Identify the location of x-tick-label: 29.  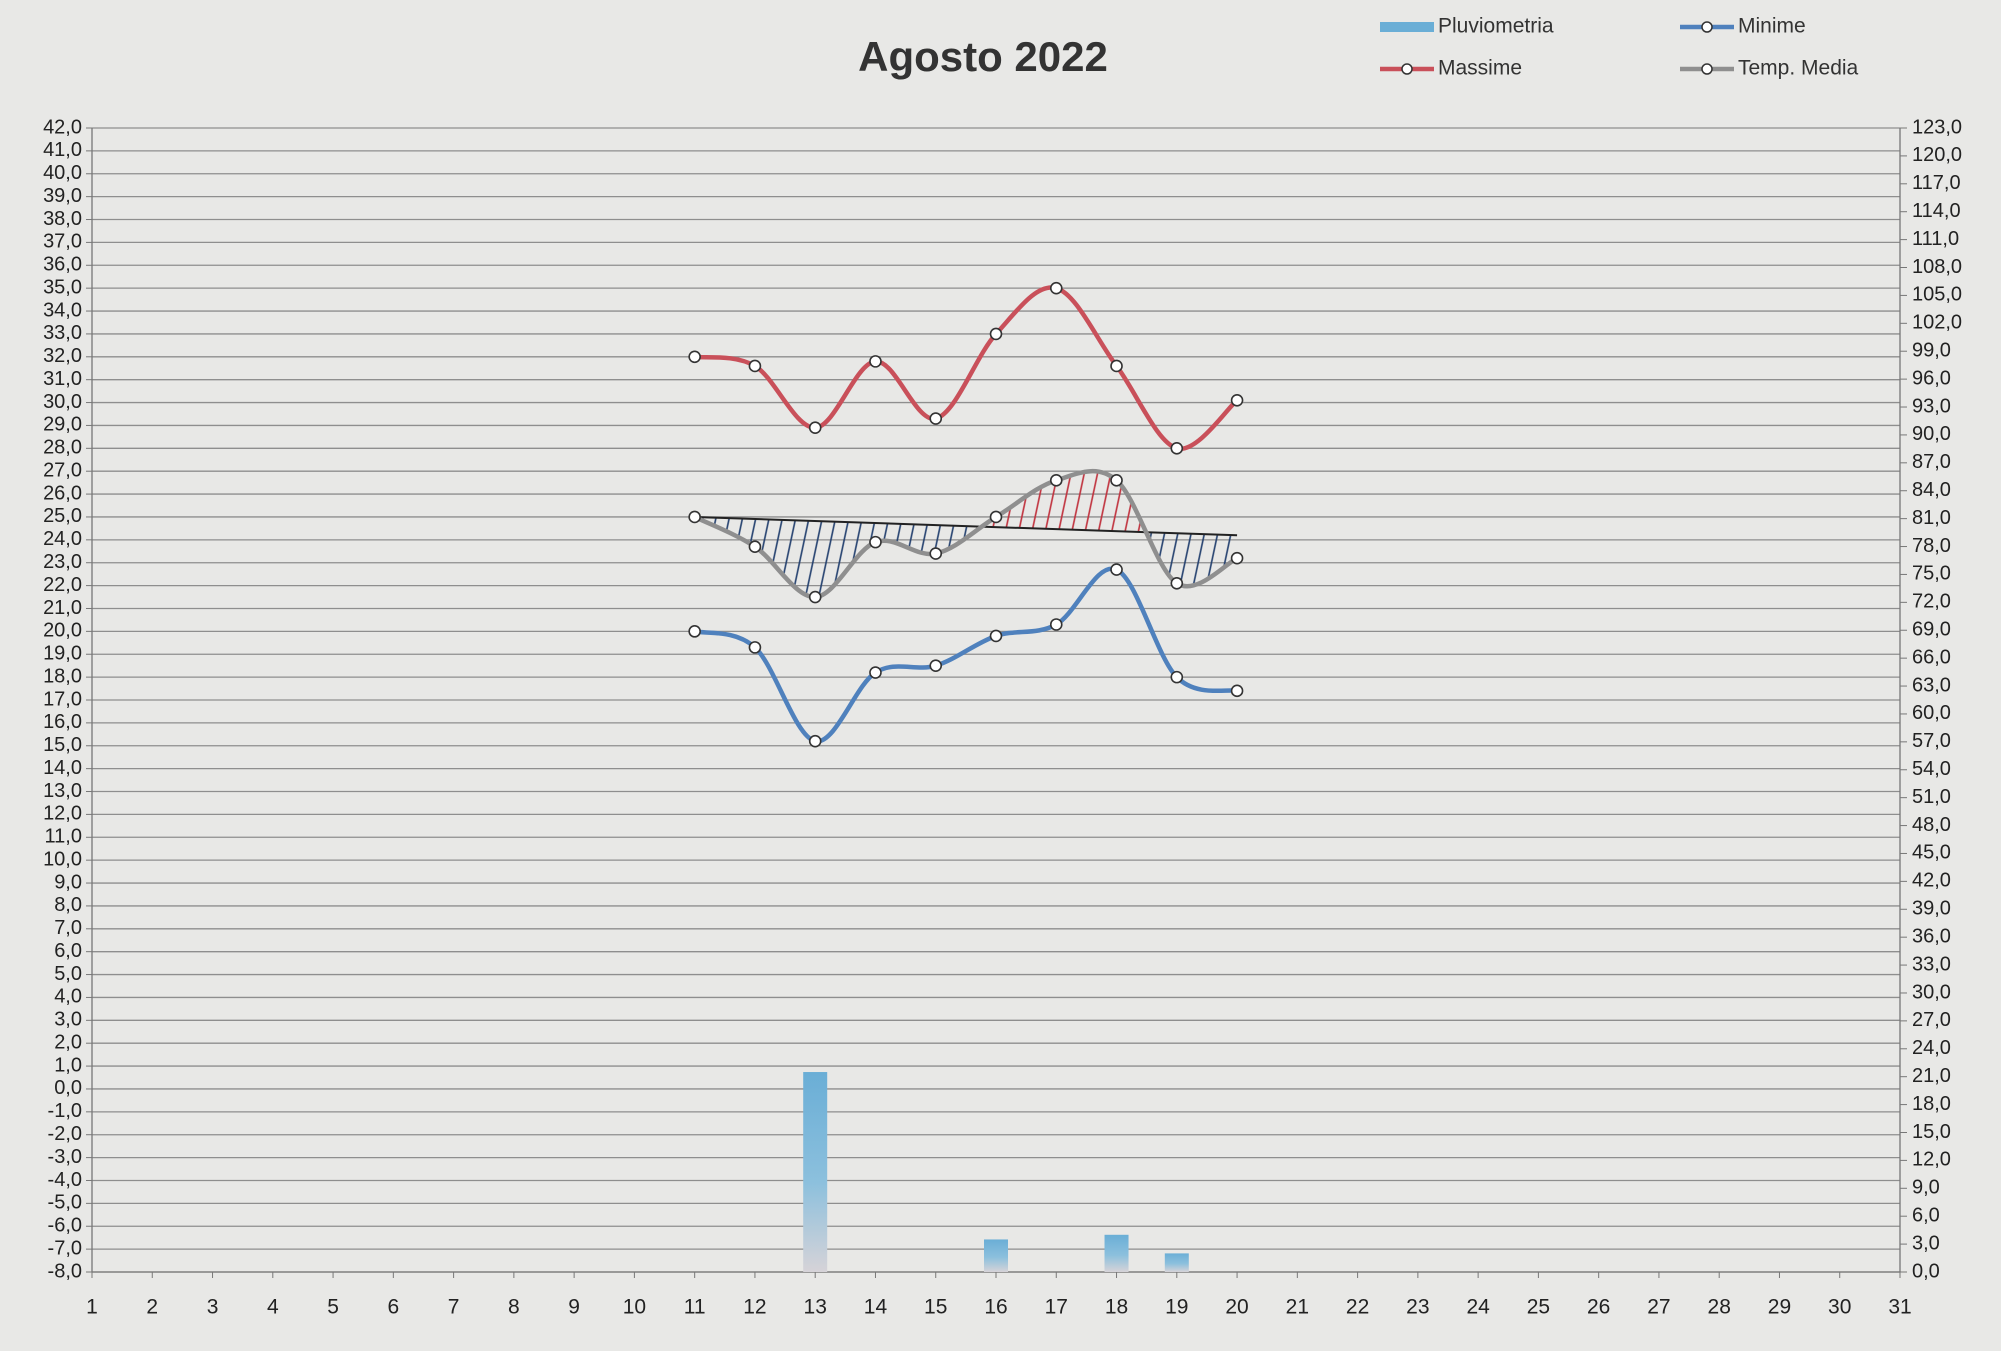
(1779, 1307).